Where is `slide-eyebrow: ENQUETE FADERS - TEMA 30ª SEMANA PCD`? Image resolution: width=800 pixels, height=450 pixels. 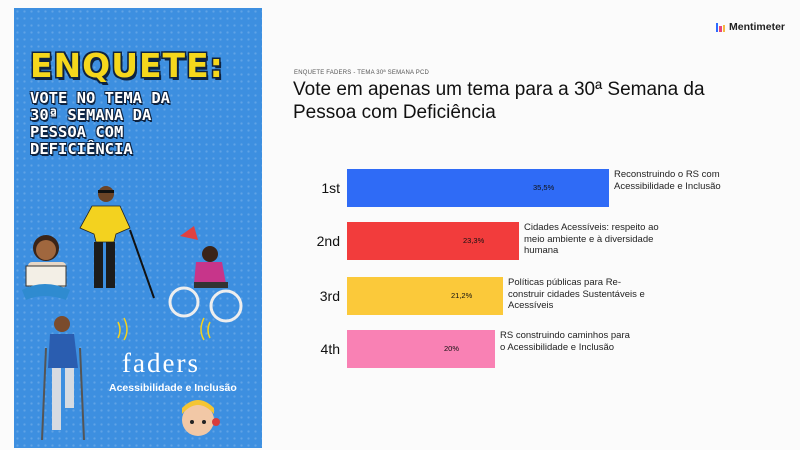 slide-eyebrow: ENQUETE FADERS - TEMA 30ª SEMANA PCD is located at coordinates (362, 73).